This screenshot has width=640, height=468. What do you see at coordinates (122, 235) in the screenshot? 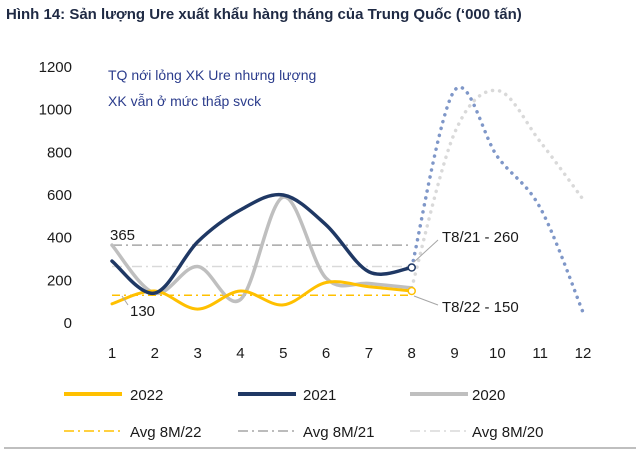
I see `callout-365: 365` at bounding box center [122, 235].